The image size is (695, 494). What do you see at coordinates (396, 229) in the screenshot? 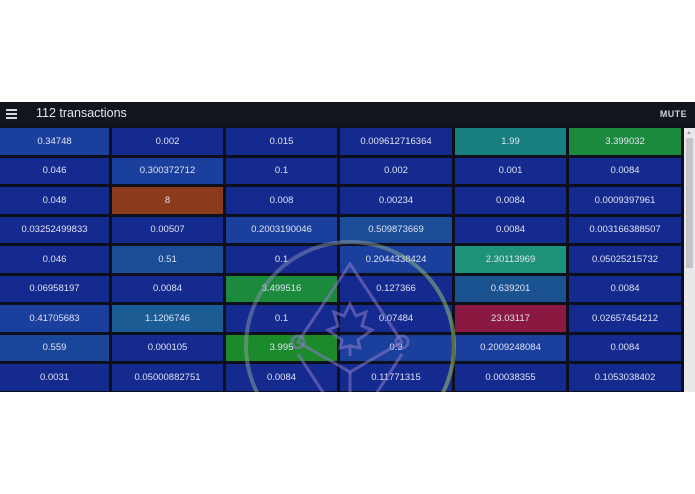
I see `transaction-cell: 0.509873669` at bounding box center [396, 229].